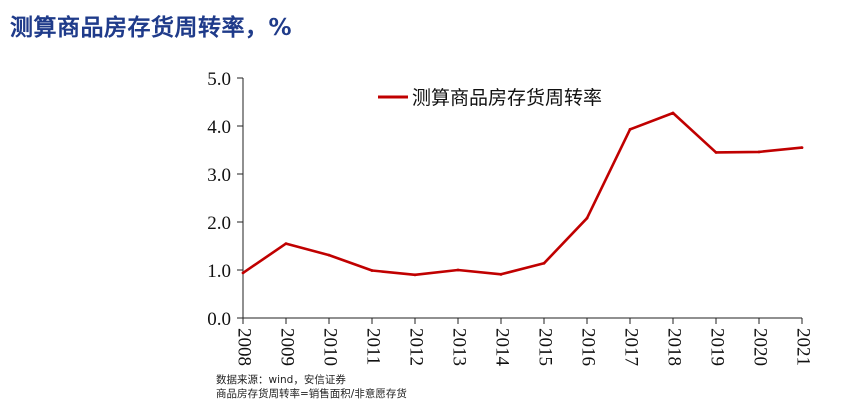 The width and height of the screenshot is (851, 418). I want to click on x-tick-label: 2018, so click(674, 347).